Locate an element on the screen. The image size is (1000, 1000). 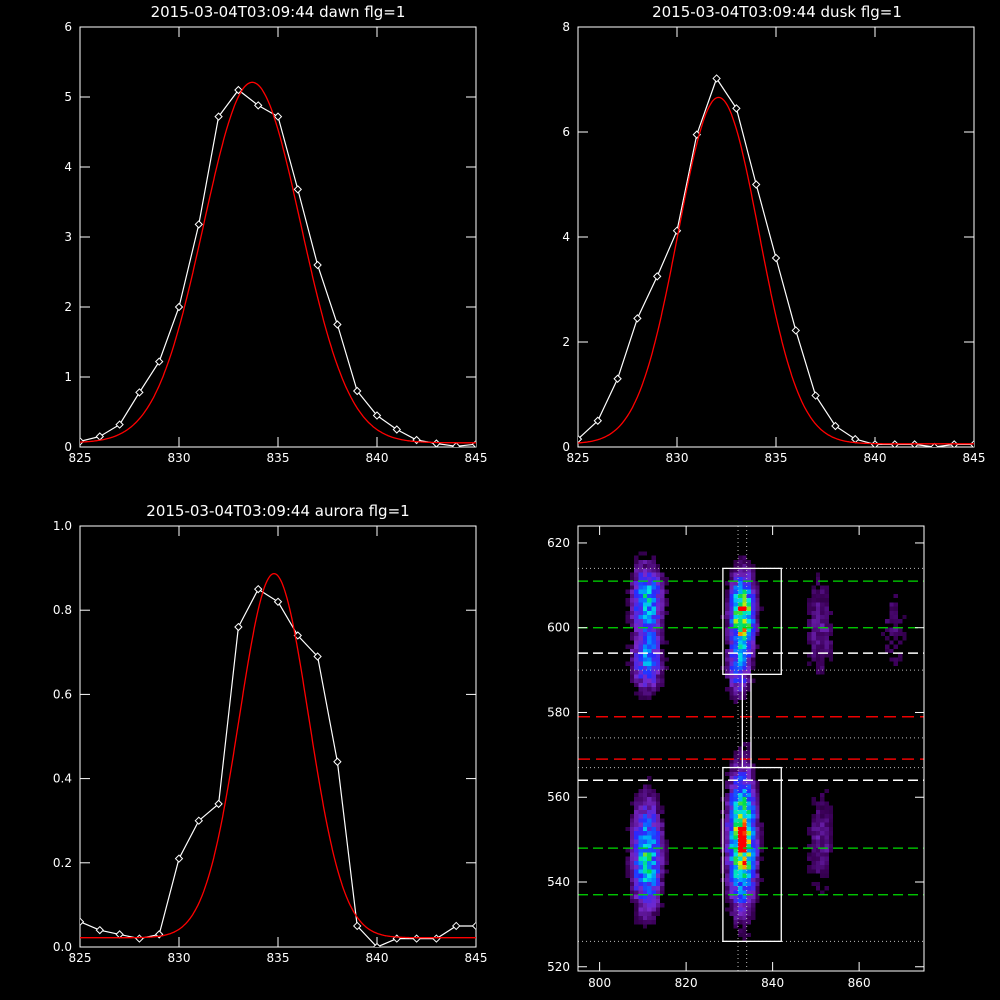
aurora-y-tick-label: 0.0 is located at coordinates (62, 947).